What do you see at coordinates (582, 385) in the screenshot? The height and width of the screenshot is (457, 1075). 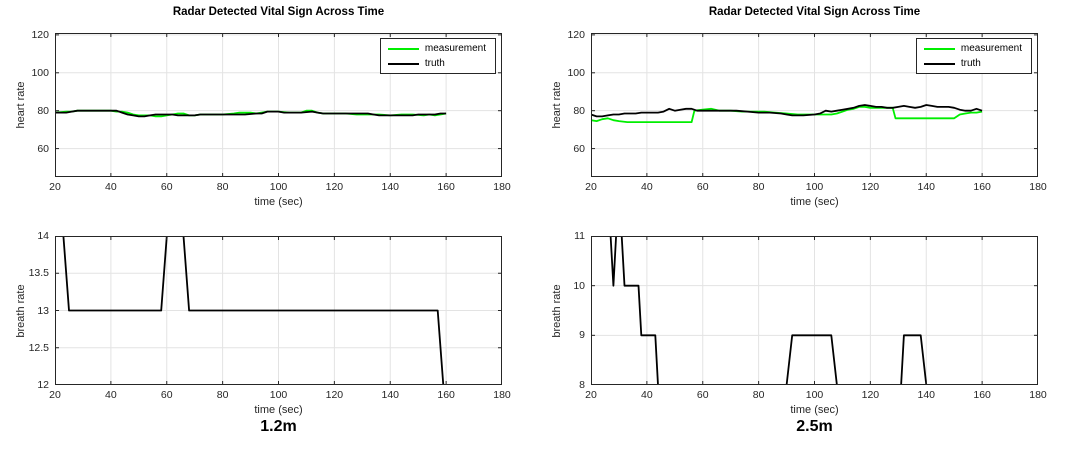 I see `y-tick-label: 8` at bounding box center [582, 385].